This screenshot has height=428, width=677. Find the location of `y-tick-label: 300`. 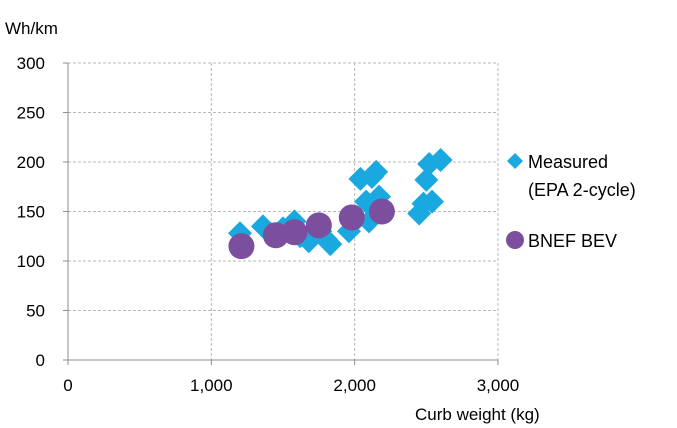

y-tick-label: 300 is located at coordinates (31, 63).